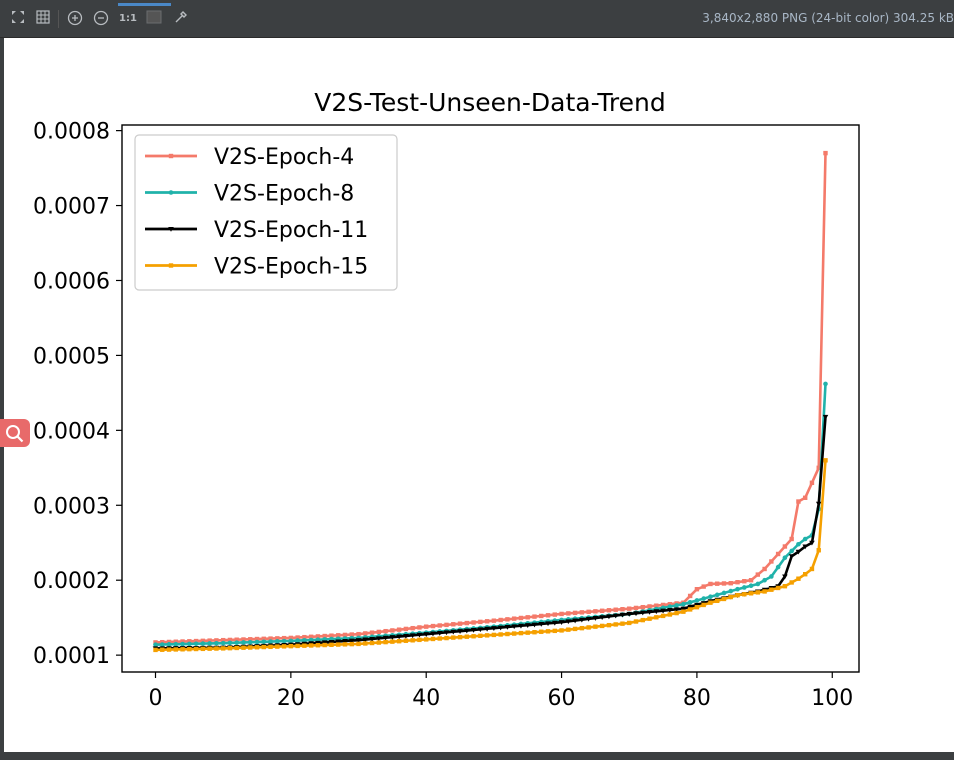 This screenshot has width=954, height=760. Describe the element at coordinates (43, 19) in the screenshot. I see `grid-icon` at that location.